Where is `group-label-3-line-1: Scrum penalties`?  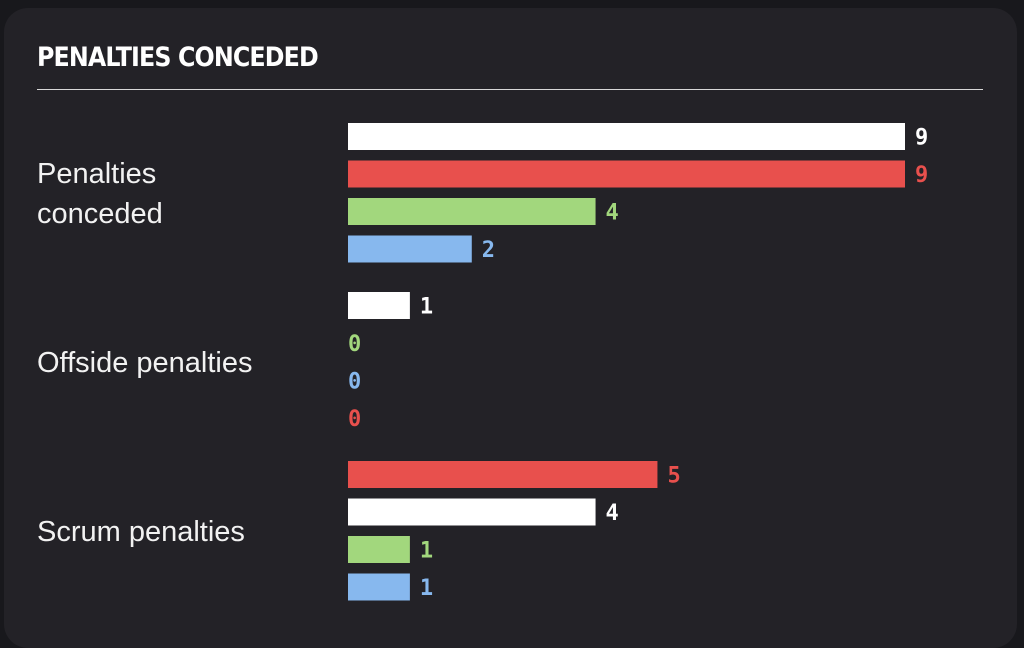 group-label-3-line-1: Scrum penalties is located at coordinates (141, 532).